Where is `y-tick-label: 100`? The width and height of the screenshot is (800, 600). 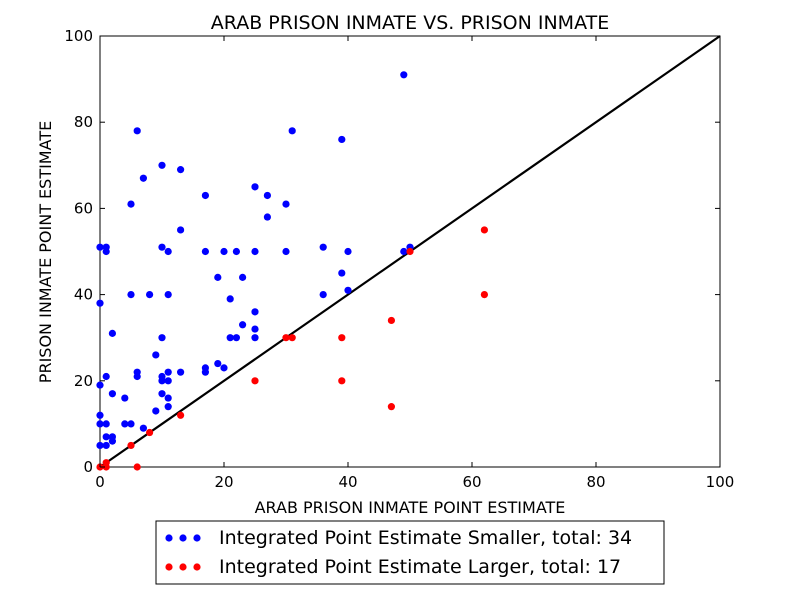 y-tick-label: 100 is located at coordinates (78, 36).